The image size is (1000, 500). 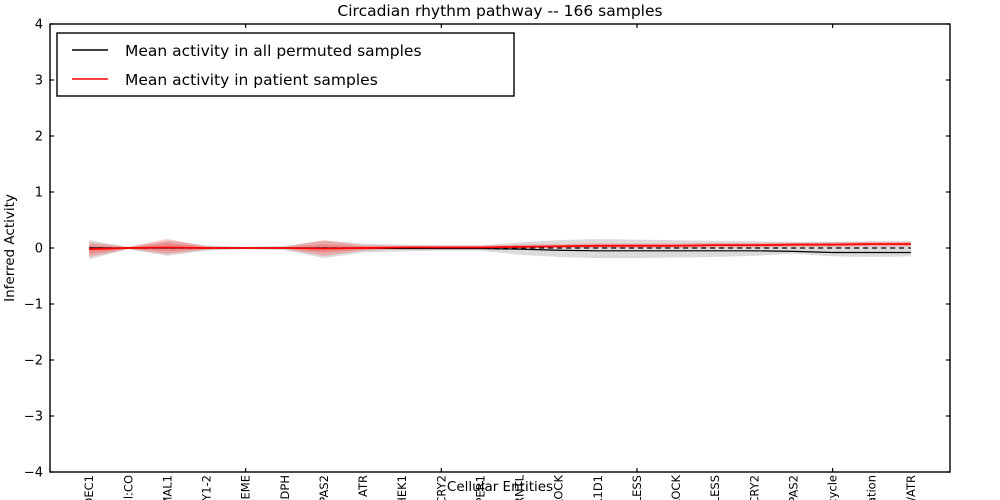 I want to click on x-category-label: DEC1, so click(x=89, y=487).